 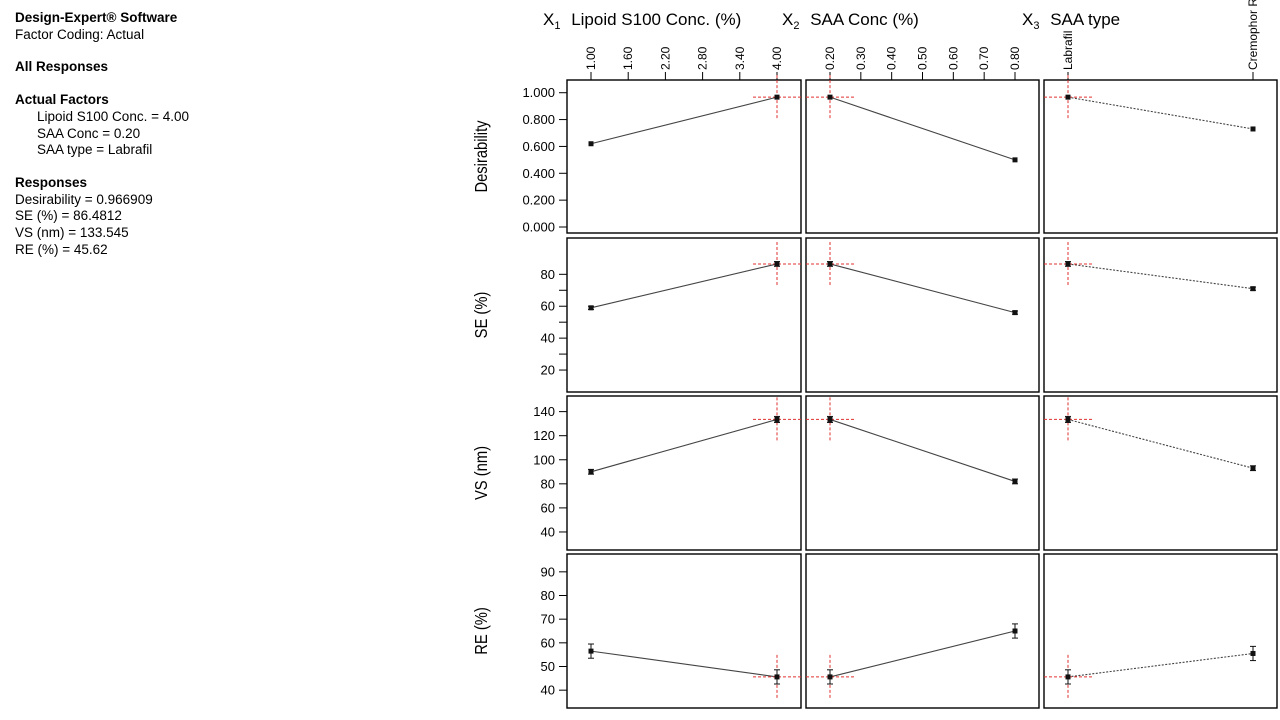 I want to click on y-tick-label: 20, so click(x=548, y=370).